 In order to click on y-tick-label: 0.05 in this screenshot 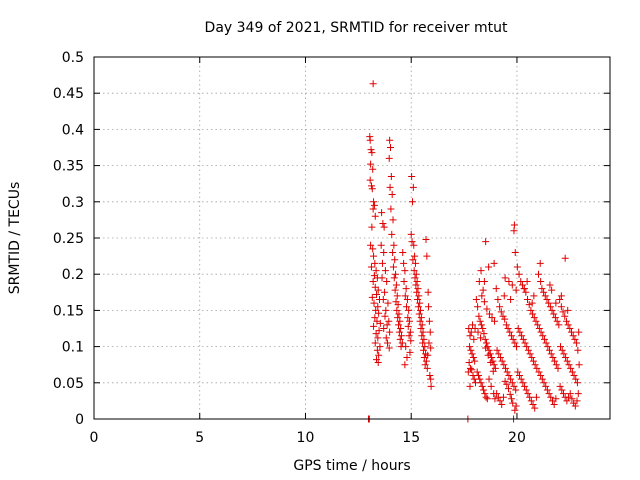, I will do `click(68, 384)`.